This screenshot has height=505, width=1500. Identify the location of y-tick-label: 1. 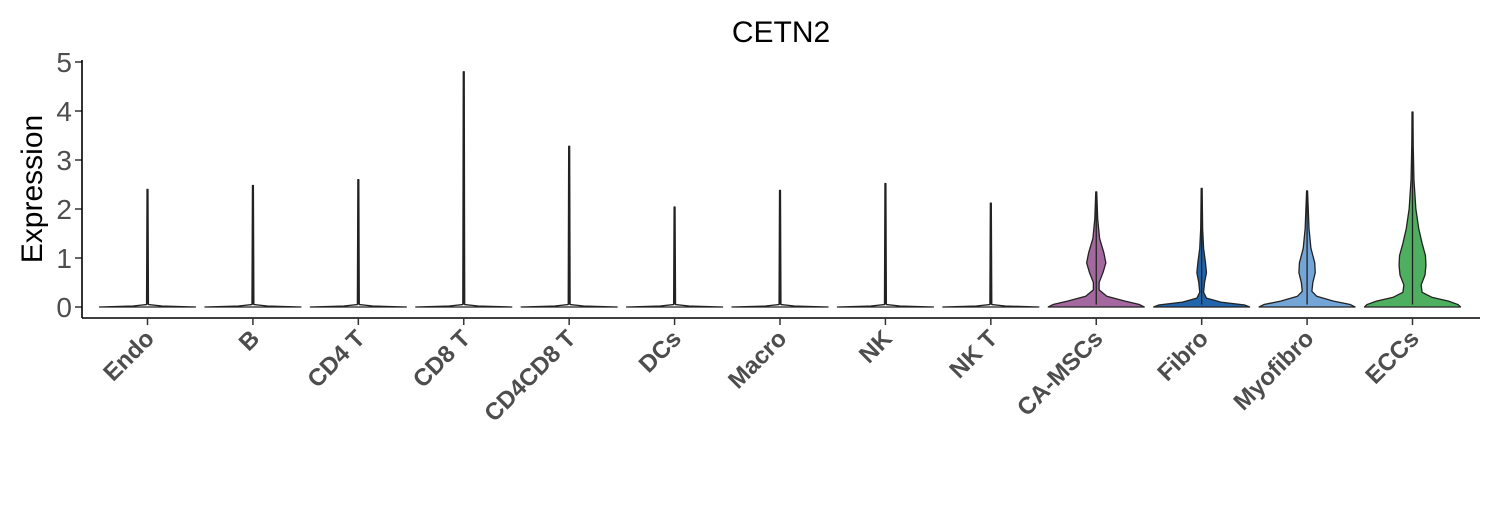
(64, 258).